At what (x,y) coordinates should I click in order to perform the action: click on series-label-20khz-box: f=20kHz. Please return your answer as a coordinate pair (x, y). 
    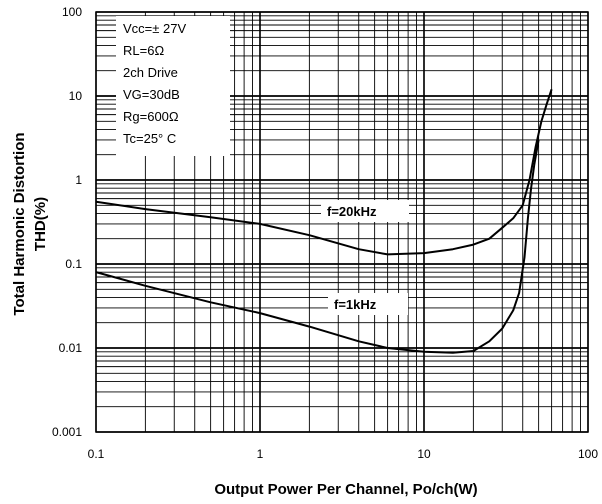
    Looking at the image, I should click on (365, 211).